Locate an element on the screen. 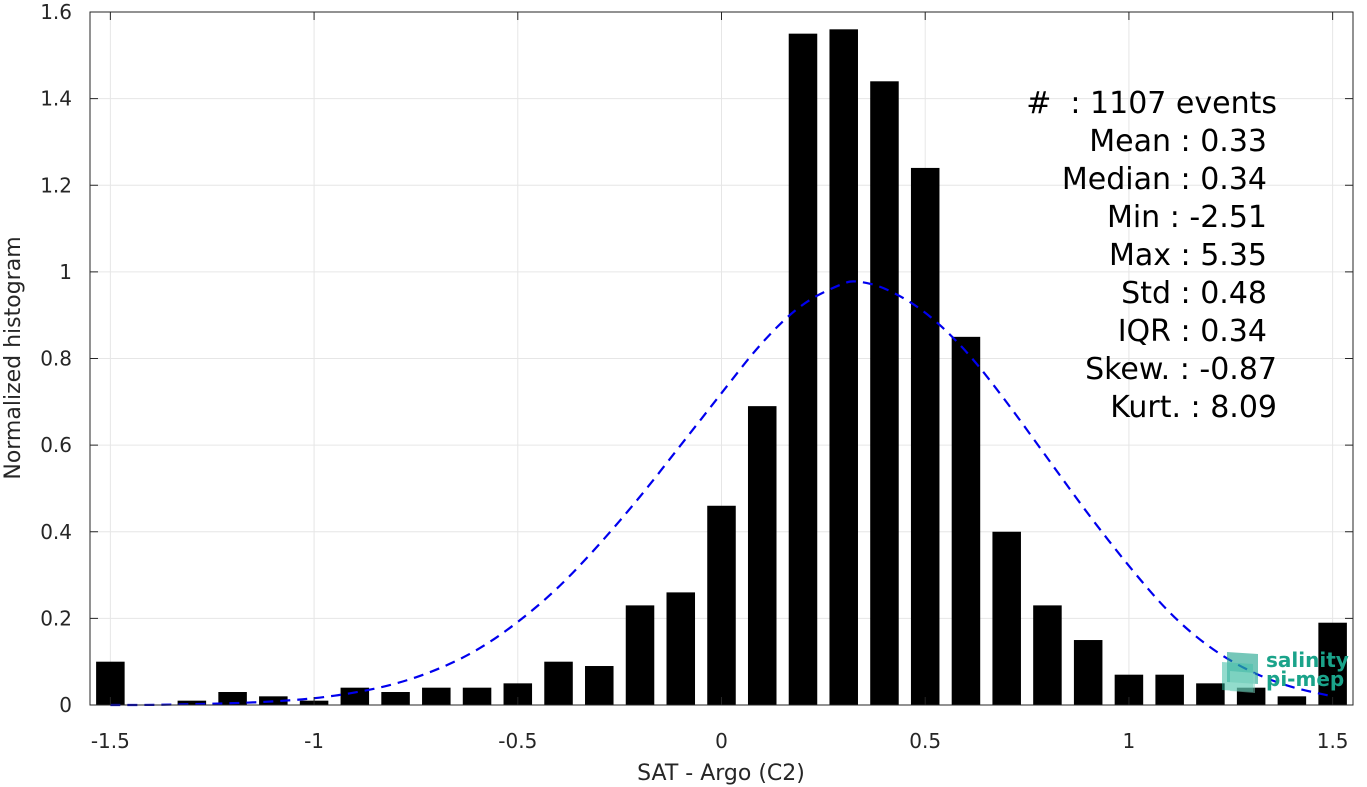  x-tick-label: 0.5 is located at coordinates (925, 741).